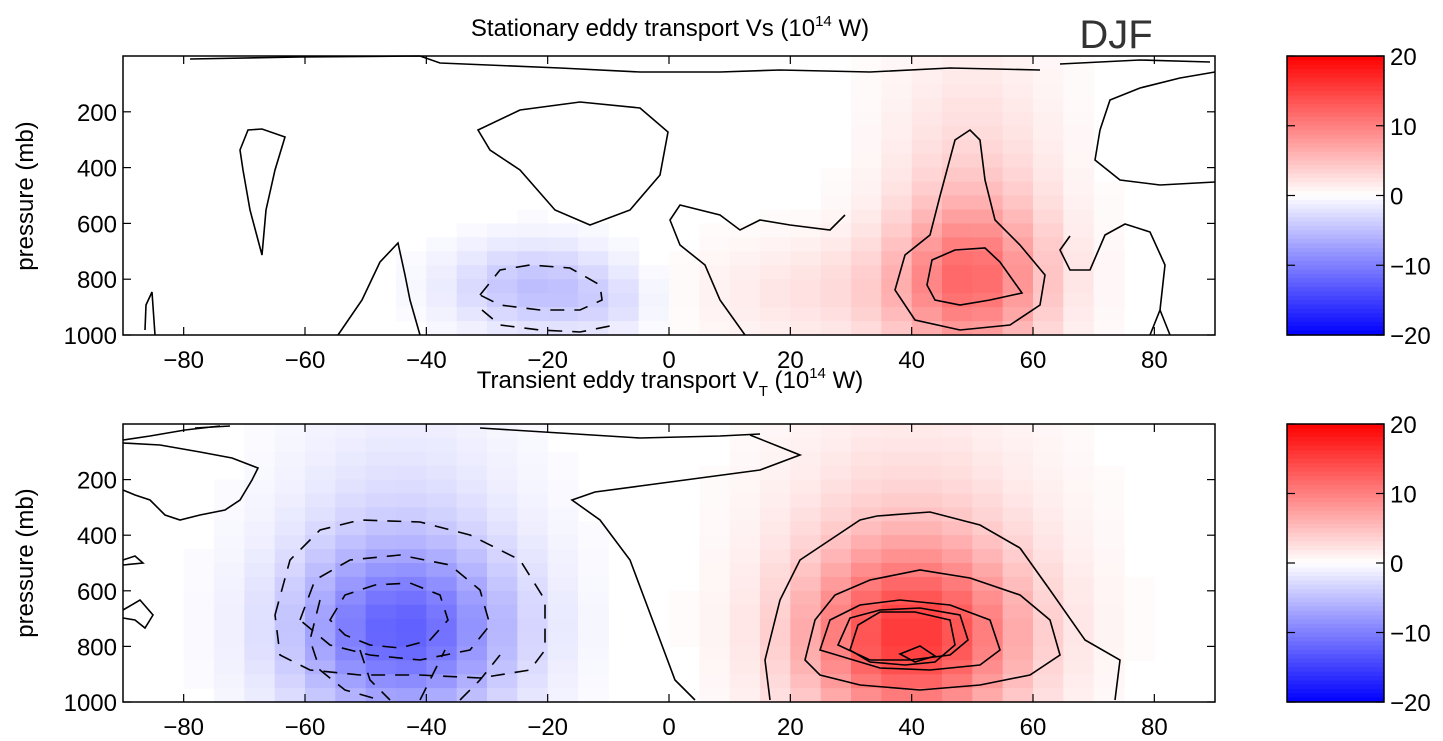 This screenshot has width=1443, height=741. Describe the element at coordinates (670, 382) in the screenshot. I see `title-transient: Transient eddy transport VT (1014 W)` at that location.